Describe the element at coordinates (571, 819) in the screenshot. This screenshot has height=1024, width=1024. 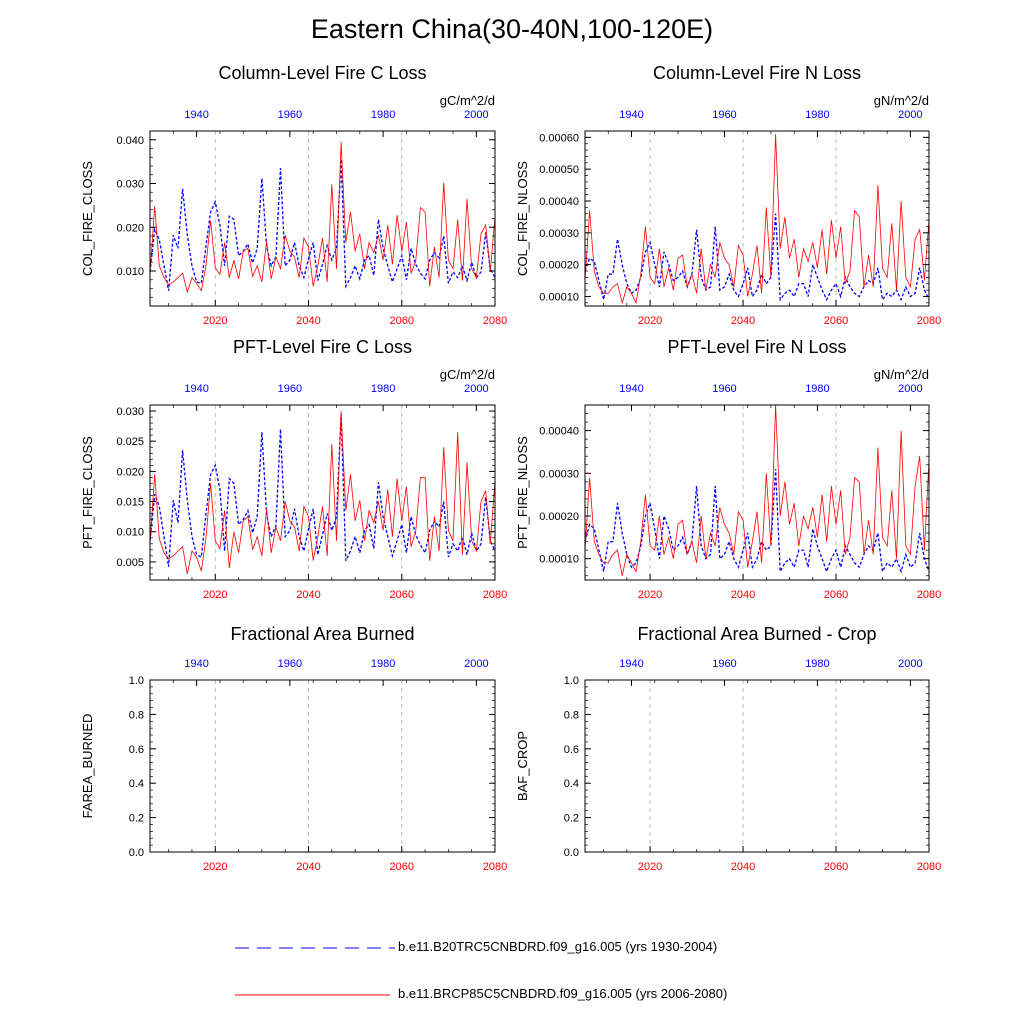
I see `y-tick-label: 0.2` at that location.